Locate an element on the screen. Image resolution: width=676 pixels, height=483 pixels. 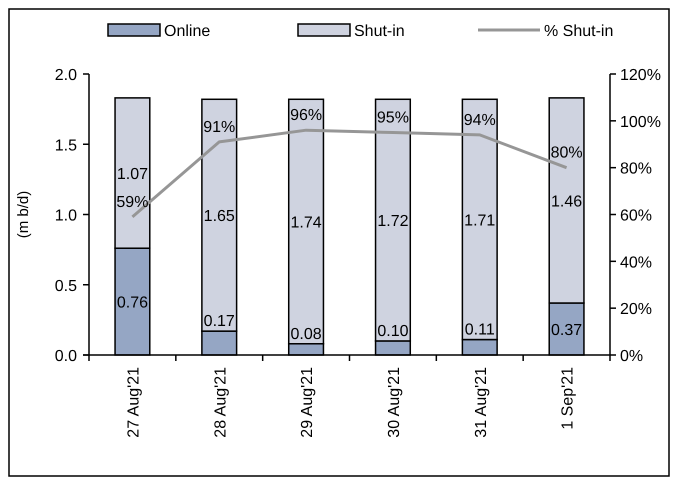
data-label: 0.37 is located at coordinates (566, 331).